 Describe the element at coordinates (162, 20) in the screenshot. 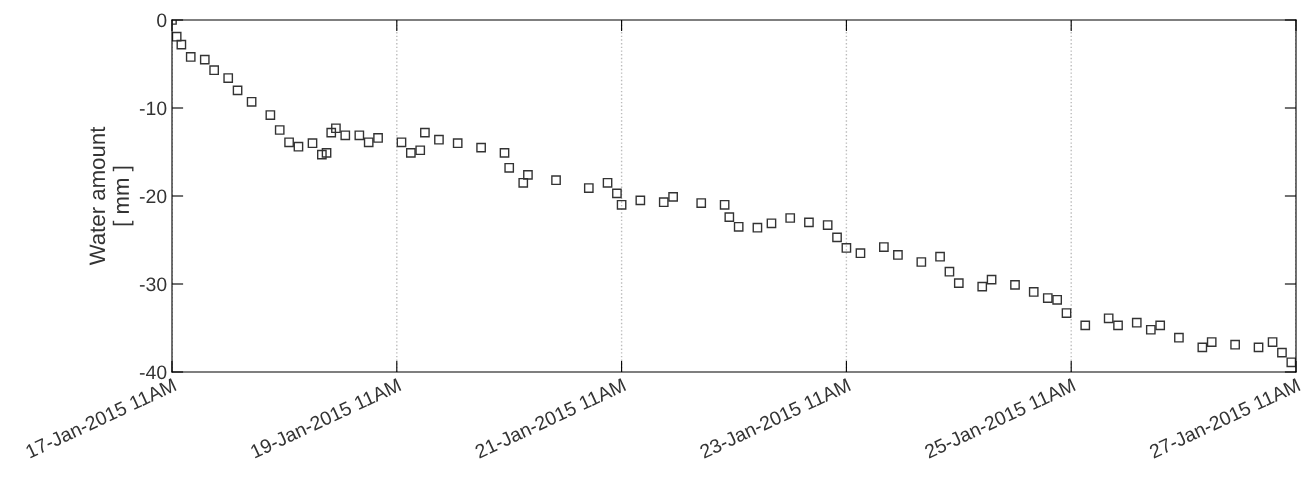

I see `y-tick-label: 0` at that location.